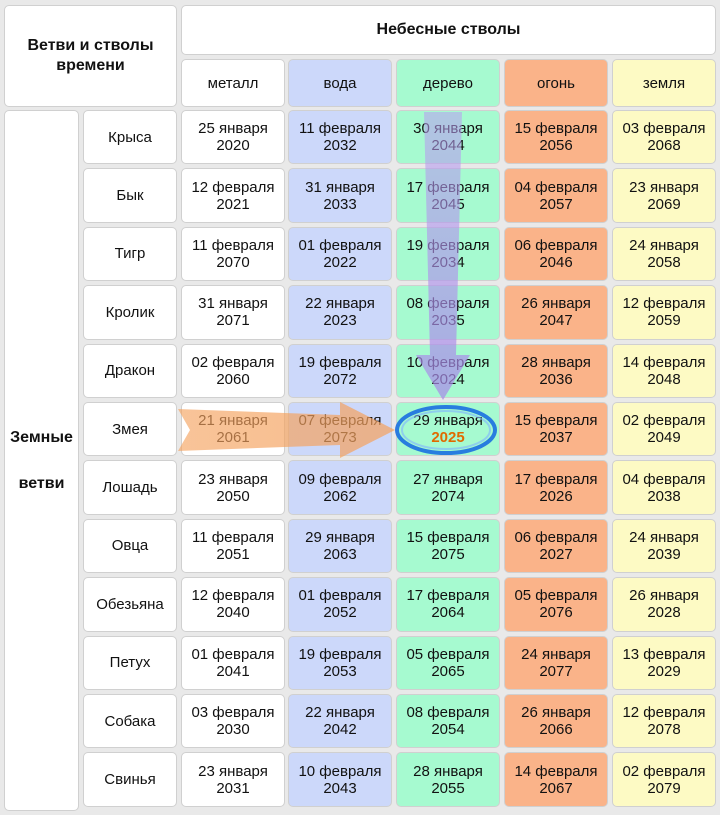  Describe the element at coordinates (340, 487) in the screenshot. I see `date-cell: 09 февраля 2062` at that location.